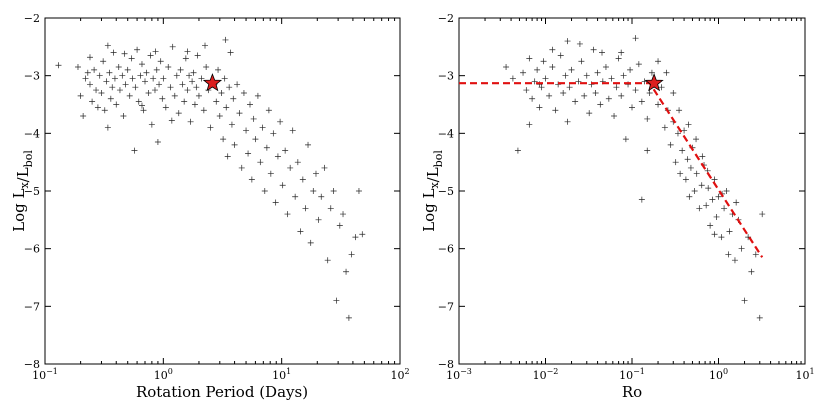 The image size is (830, 415). What do you see at coordinates (399, 374) in the screenshot?
I see `x-tick-label: 10²` at bounding box center [399, 374].